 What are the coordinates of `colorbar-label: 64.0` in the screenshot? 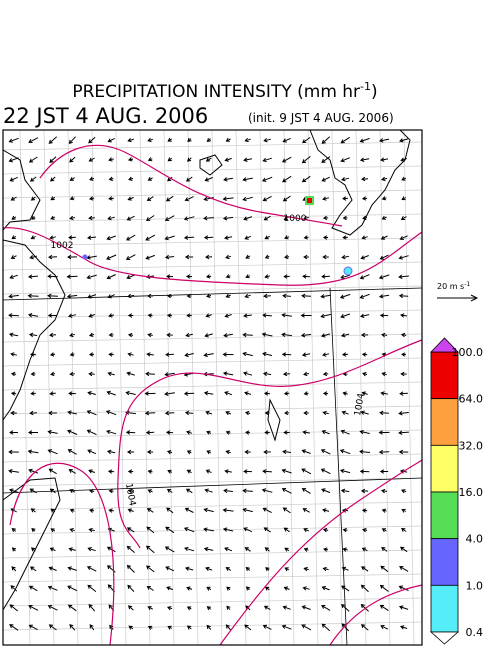 It's located at (471, 399).